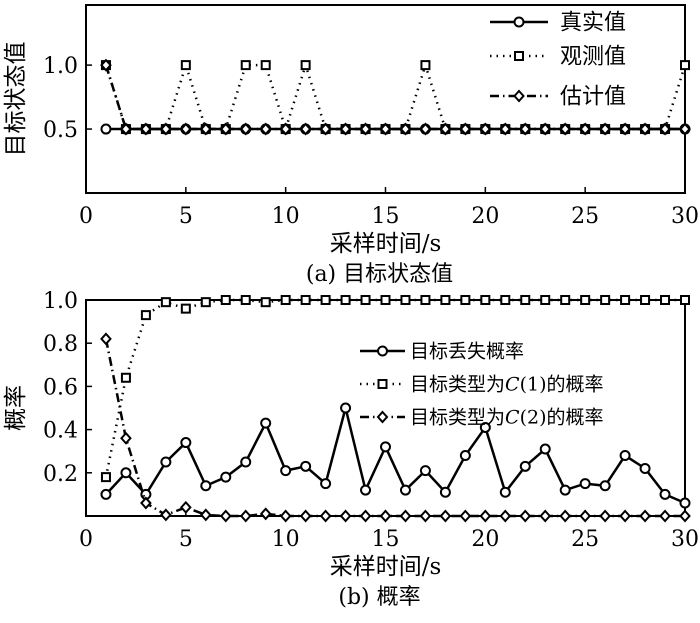 The height and width of the screenshot is (623, 700). Describe the element at coordinates (286, 539) in the screenshot. I see `x-tick-label: 10` at that location.